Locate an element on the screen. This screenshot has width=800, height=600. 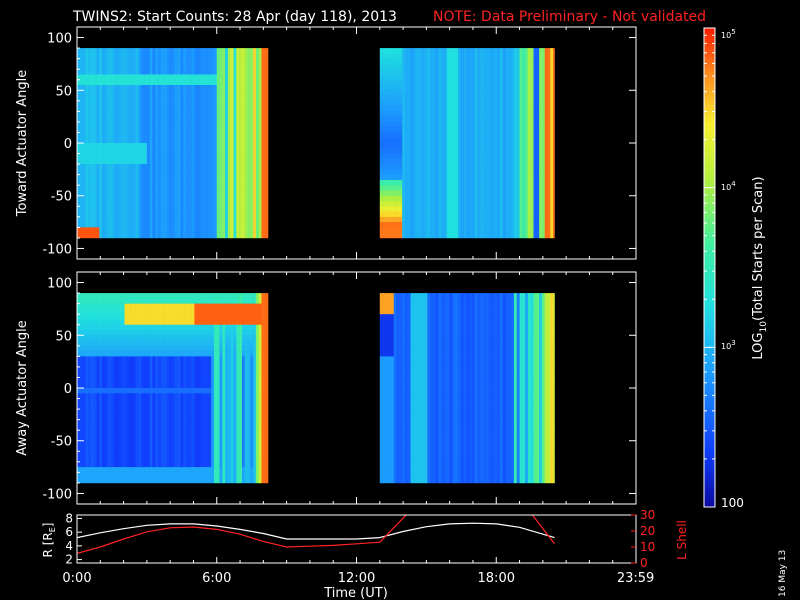
heatmap-cell-toward-i1-c106-r0 is located at coordinates (485, 51).